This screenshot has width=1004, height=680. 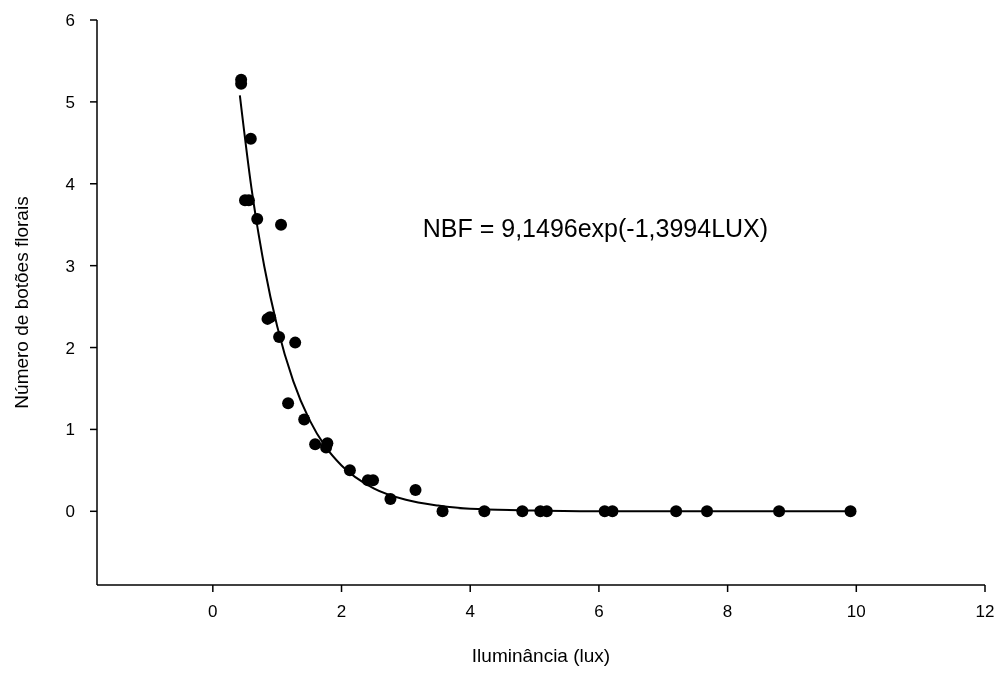 What do you see at coordinates (341, 611) in the screenshot?
I see `x-tick-label: 2` at bounding box center [341, 611].